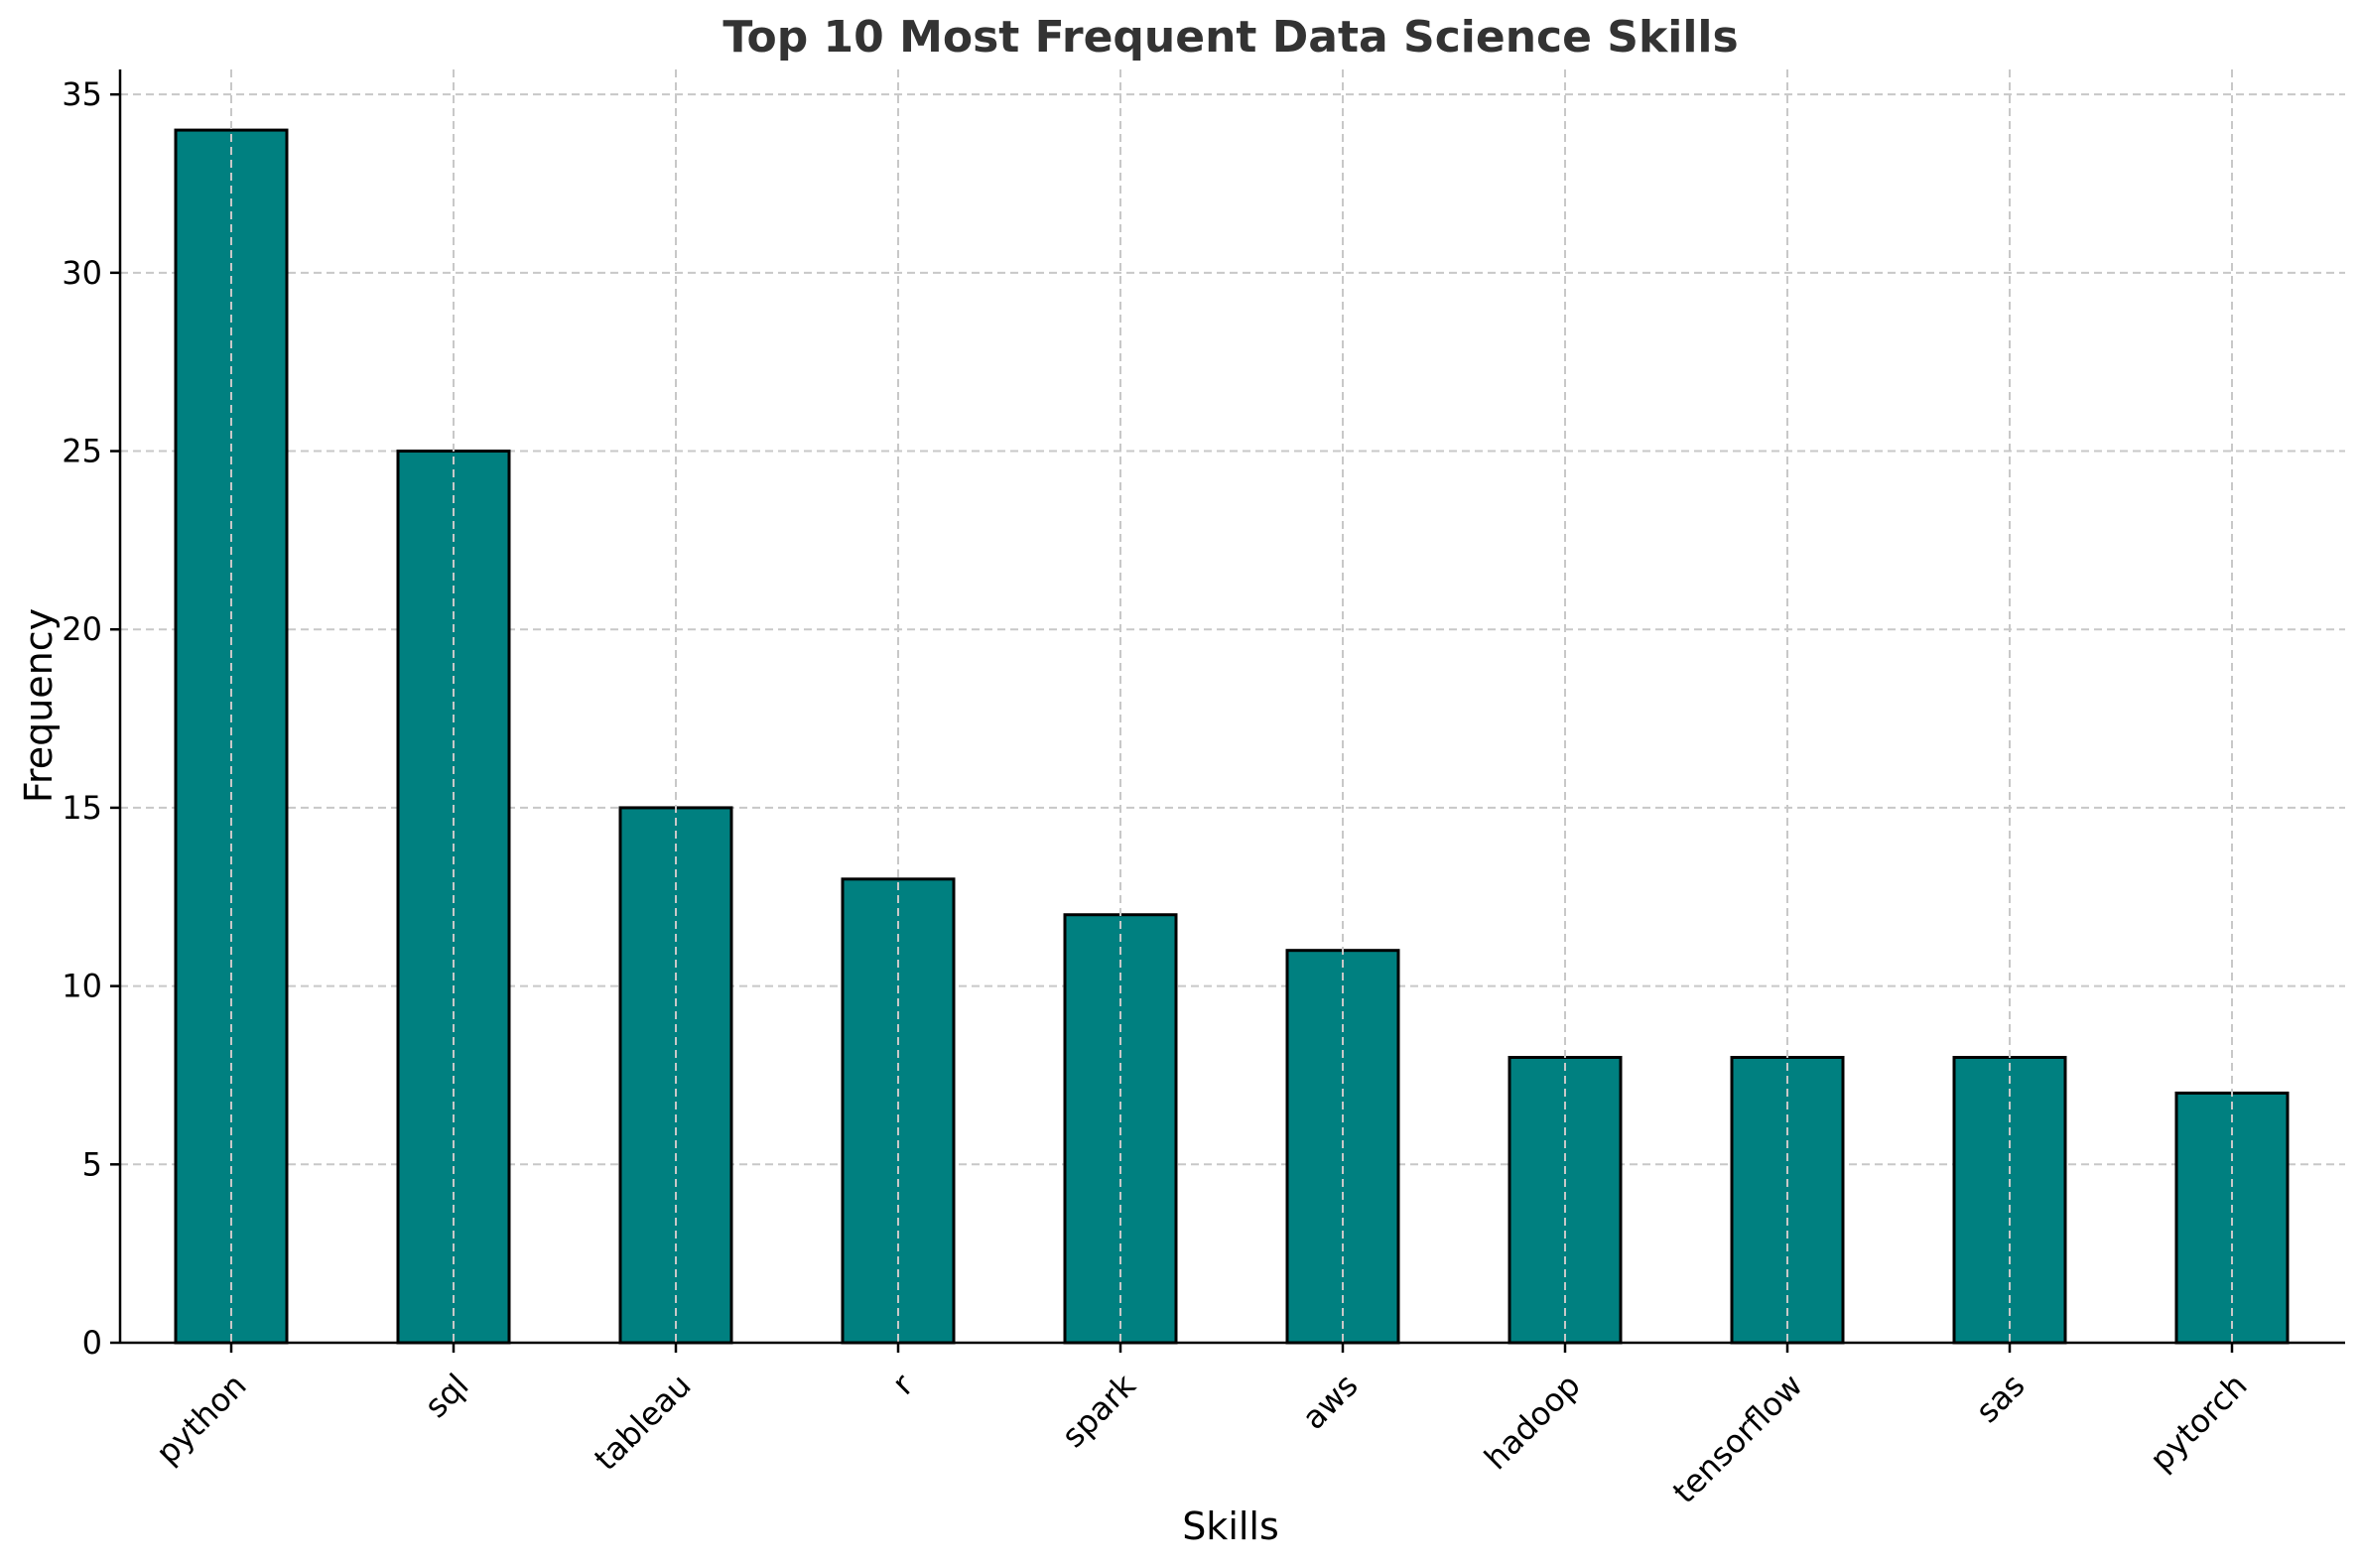  I want to click on y-tick-label: 5, so click(92, 1164).